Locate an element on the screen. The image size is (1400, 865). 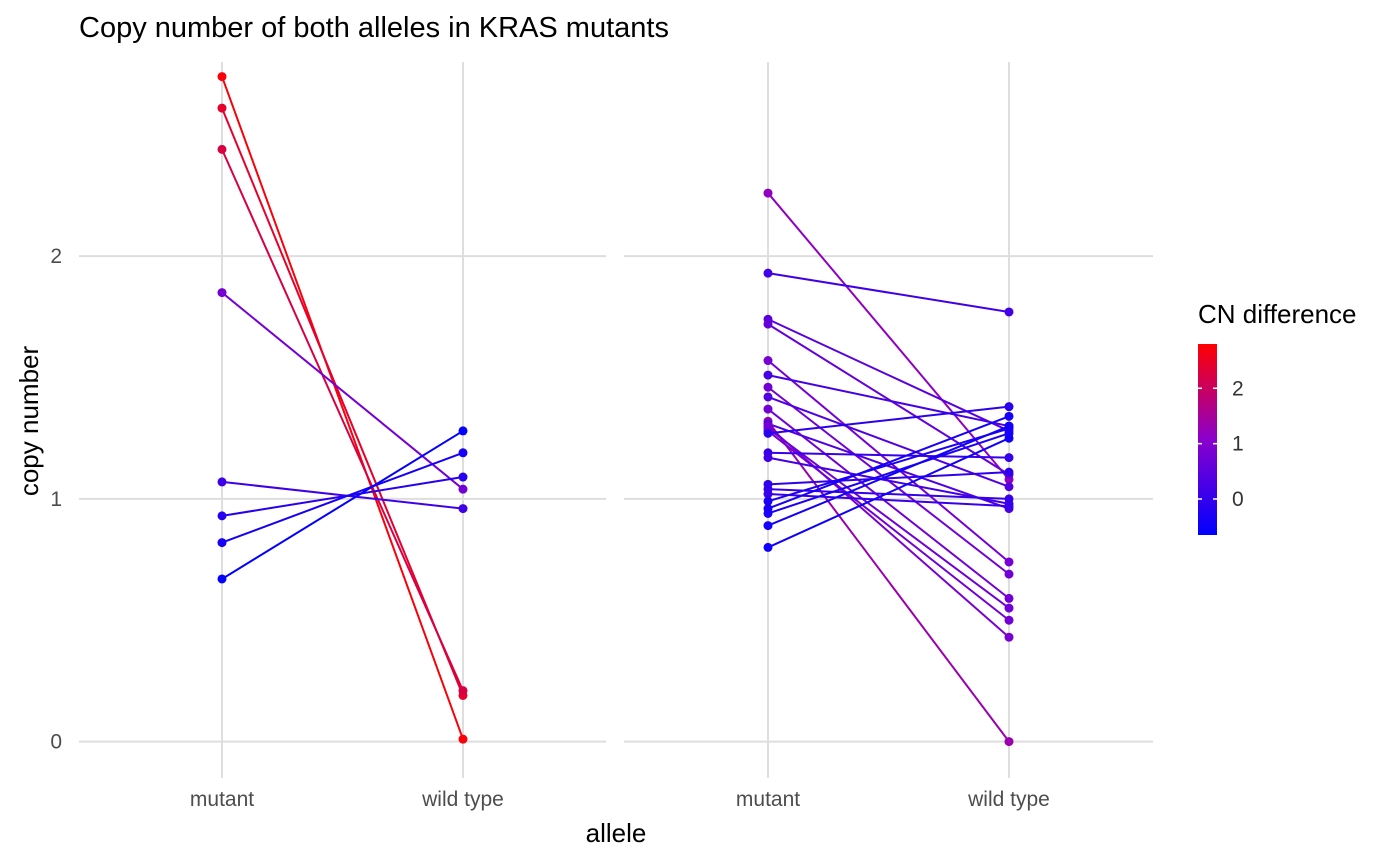
x-tick-label-panel-2-1: wild type is located at coordinates (1008, 799).